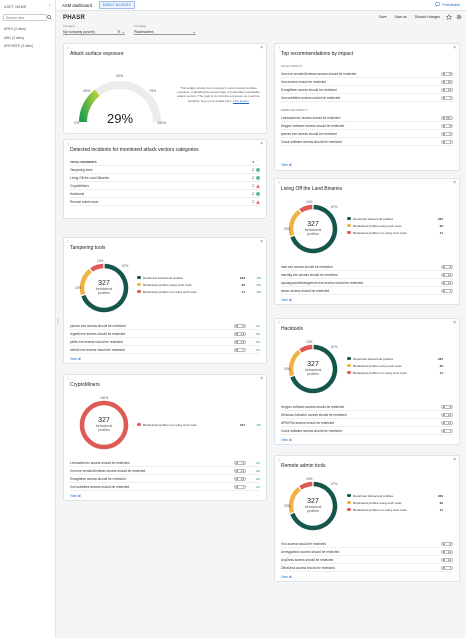 This screenshot has width=466, height=638. What do you see at coordinates (367, 267) in the screenshot?
I see `recommendation-row: mstr.exe access should be restricted 8` at bounding box center [367, 267].